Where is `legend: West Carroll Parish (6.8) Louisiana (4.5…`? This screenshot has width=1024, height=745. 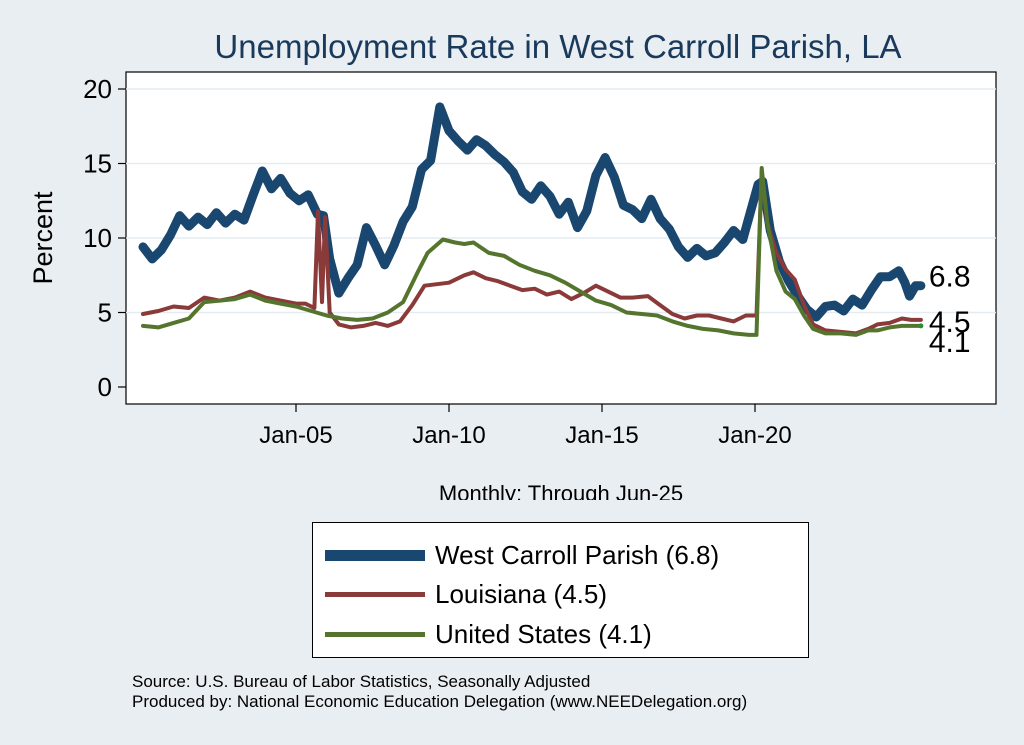
legend: West Carroll Parish (6.8) Louisiana (4.5… is located at coordinates (560, 590).